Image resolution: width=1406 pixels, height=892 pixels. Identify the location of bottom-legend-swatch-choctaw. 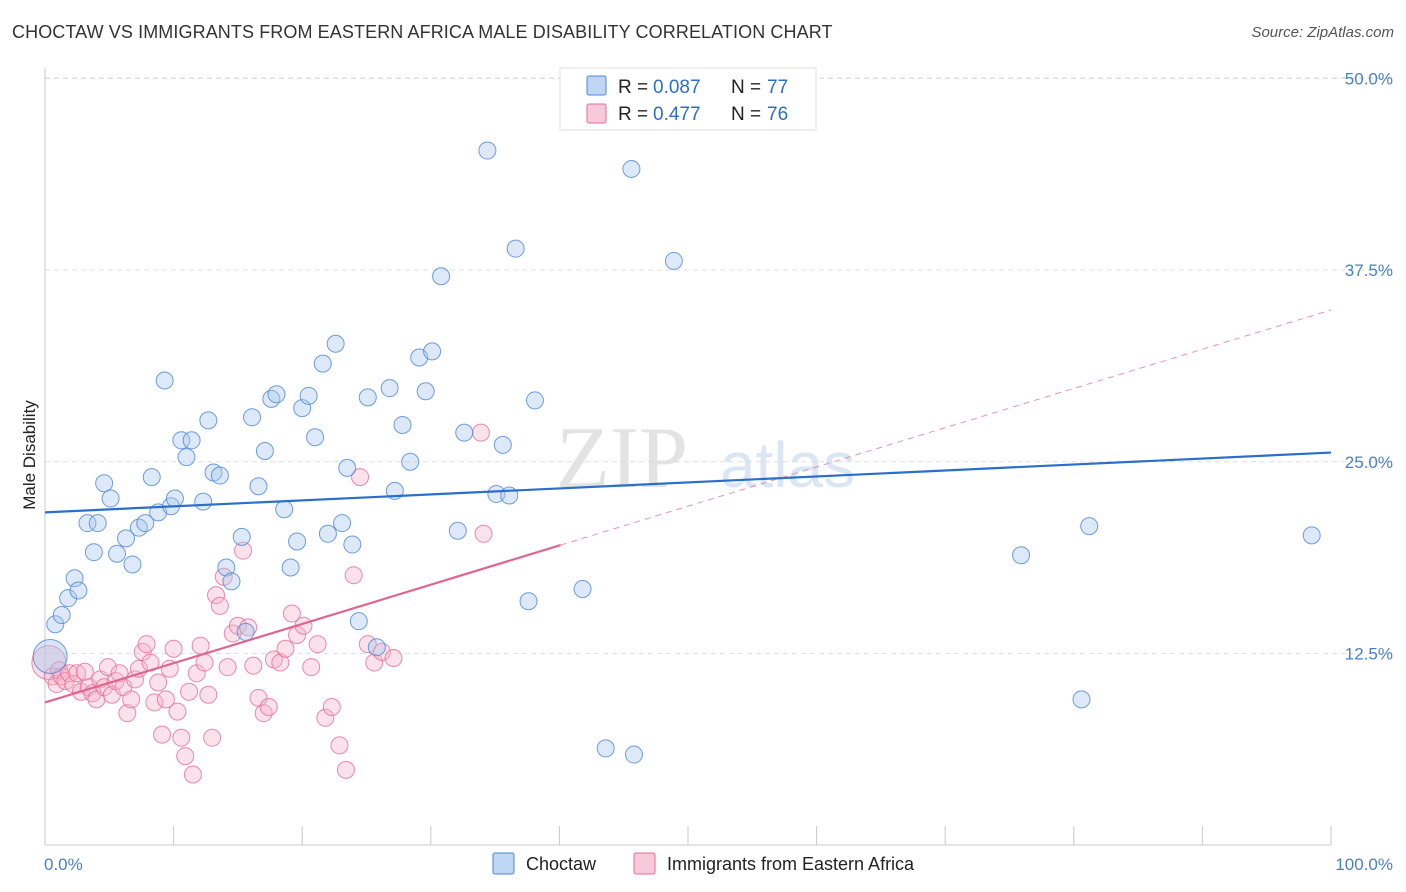
(503, 863).